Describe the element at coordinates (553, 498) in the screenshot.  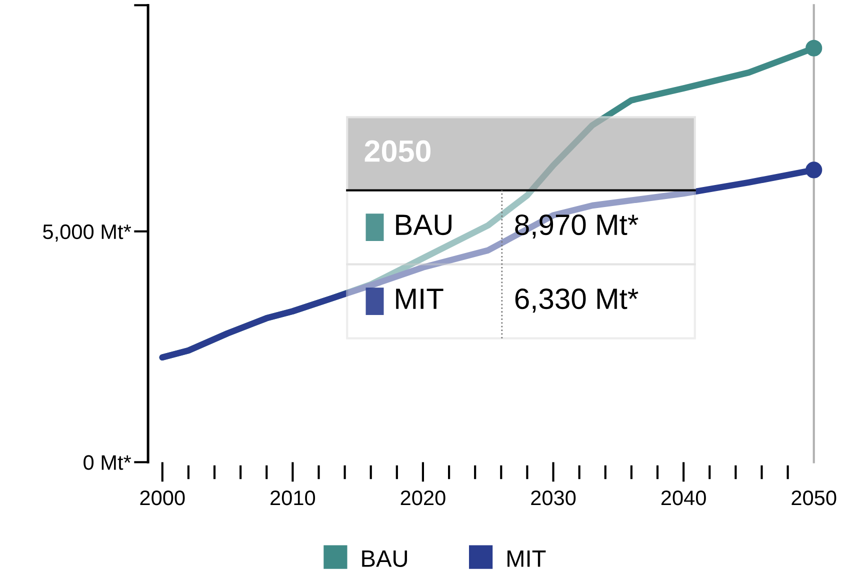
I see `x-tick-label: 2030` at that location.